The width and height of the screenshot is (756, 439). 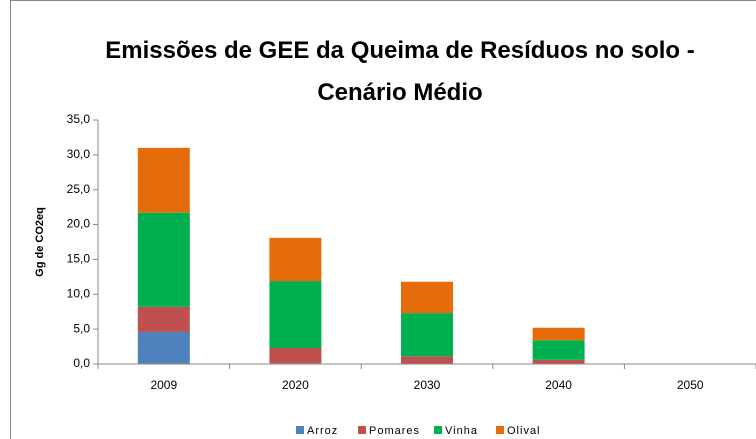 I want to click on legend-label: Olival, so click(x=524, y=431).